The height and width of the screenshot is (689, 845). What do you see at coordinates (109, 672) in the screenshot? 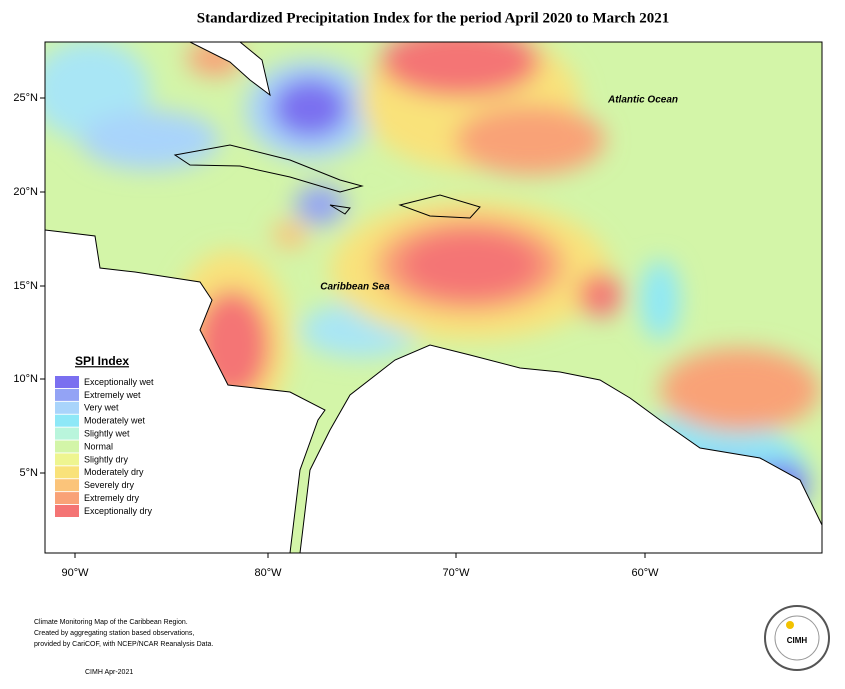
I see `footer-credit: CIMH Apr-2021` at bounding box center [109, 672].